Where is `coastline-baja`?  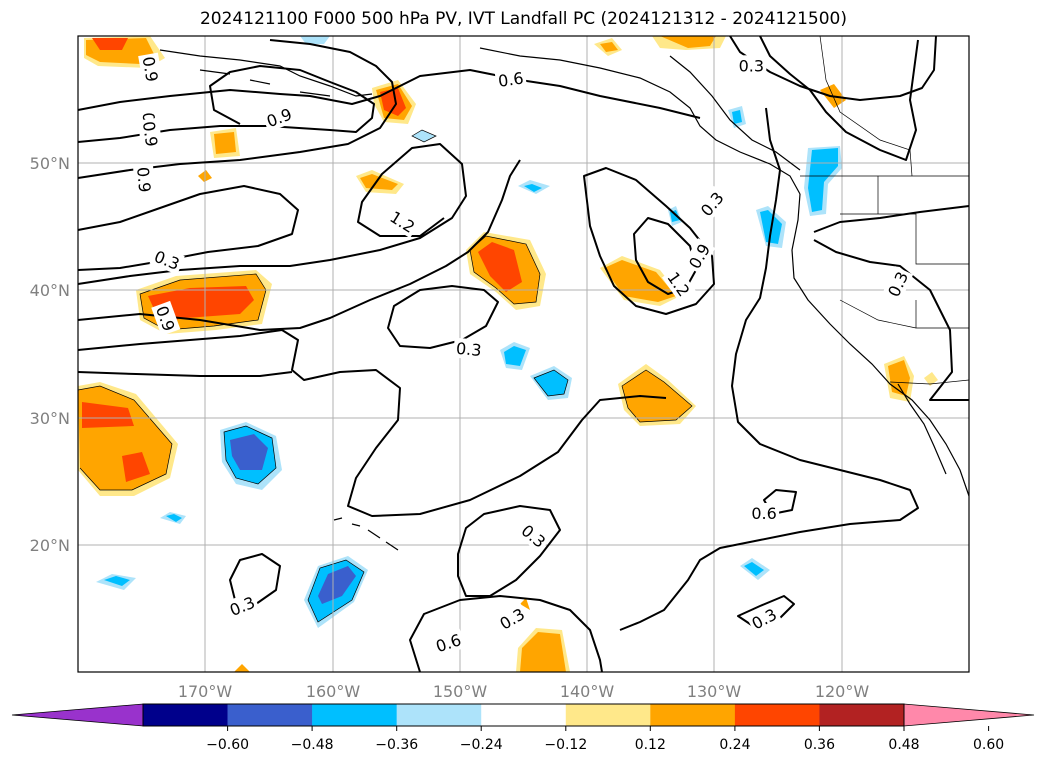 coastline-baja is located at coordinates (922, 429).